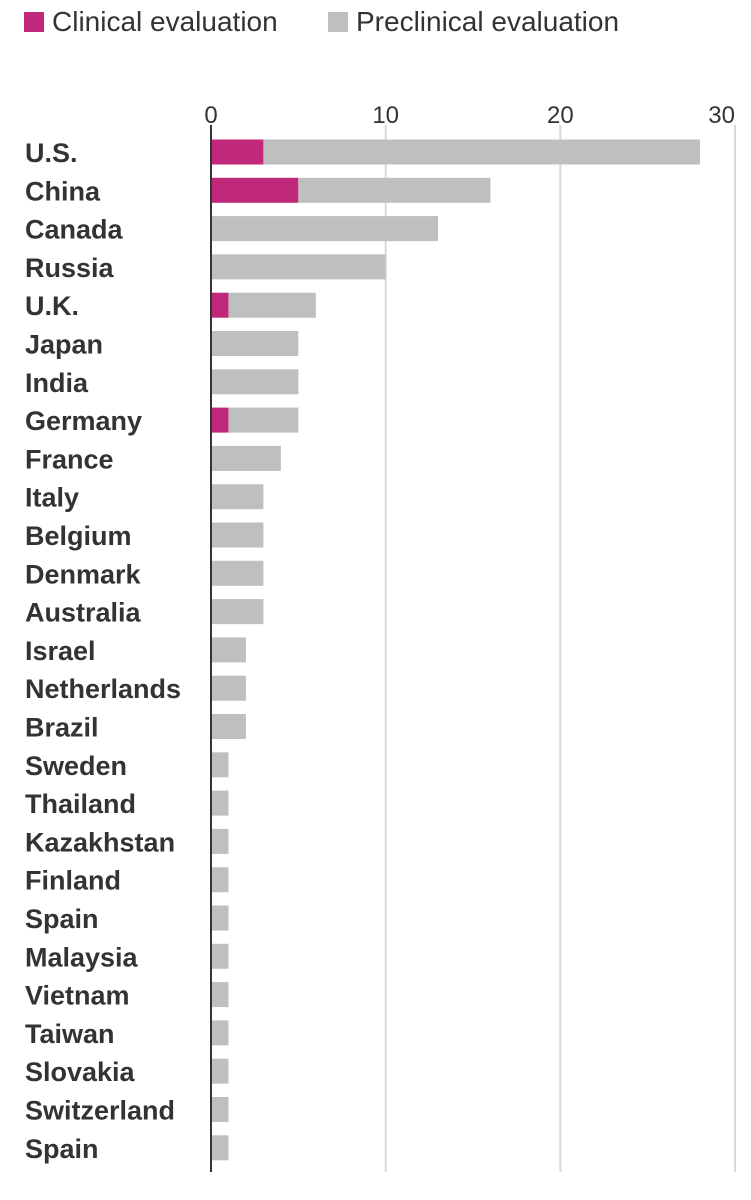 This screenshot has width=751, height=1200. I want to click on category-label: Italy, so click(52, 498).